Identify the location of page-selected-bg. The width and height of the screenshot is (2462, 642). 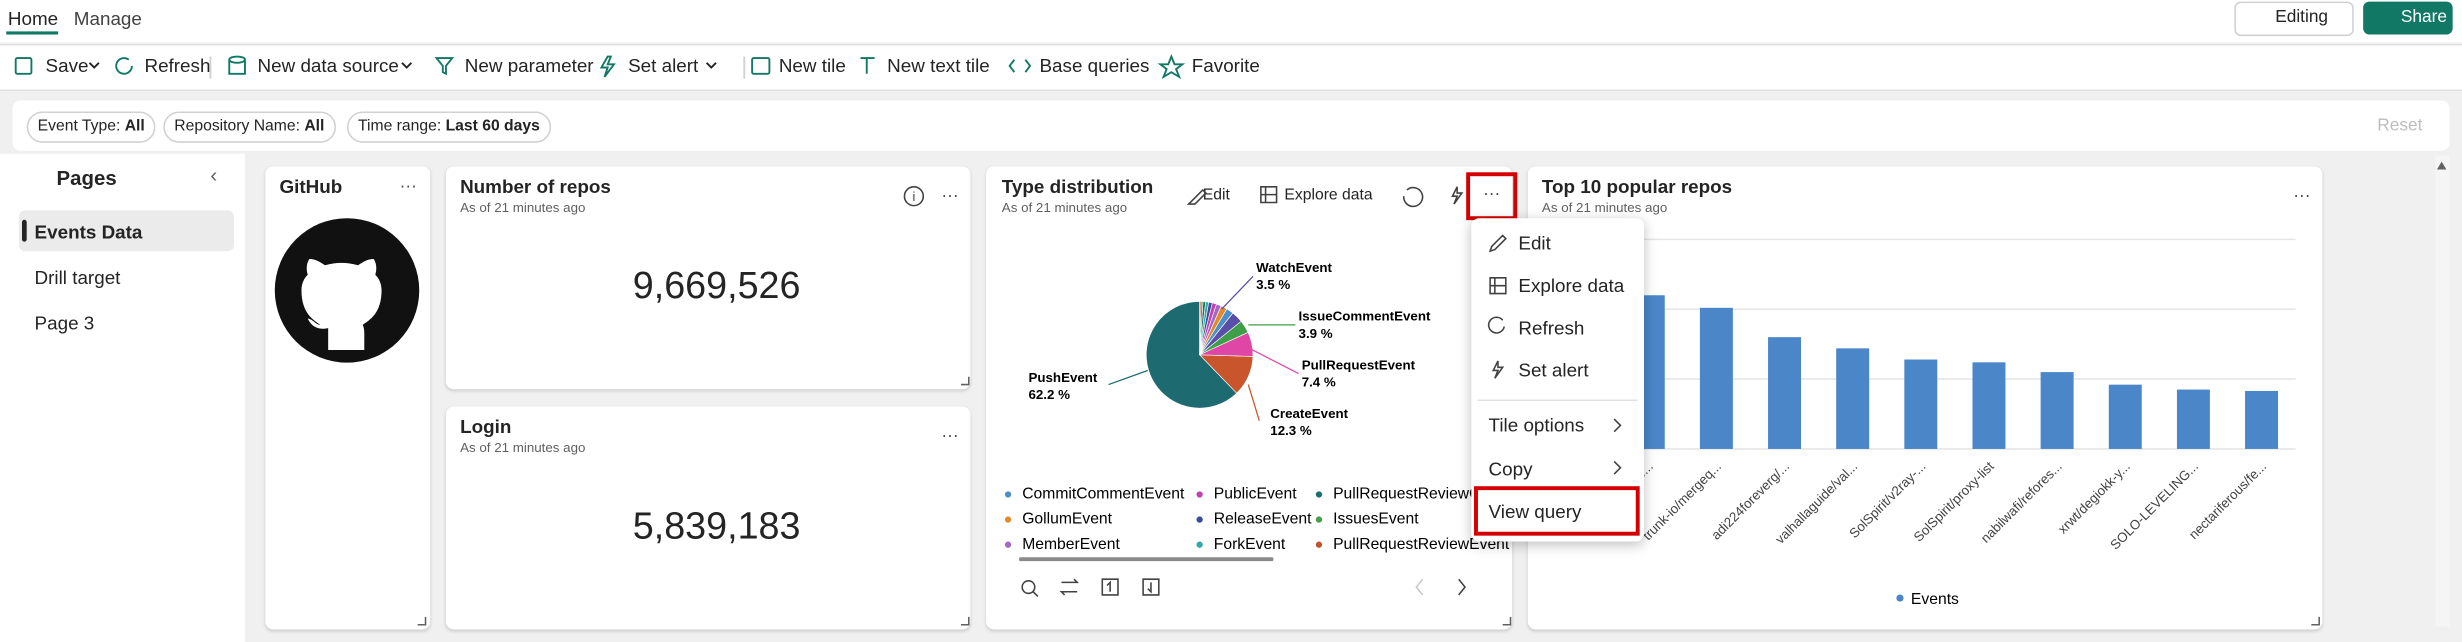
(126, 231).